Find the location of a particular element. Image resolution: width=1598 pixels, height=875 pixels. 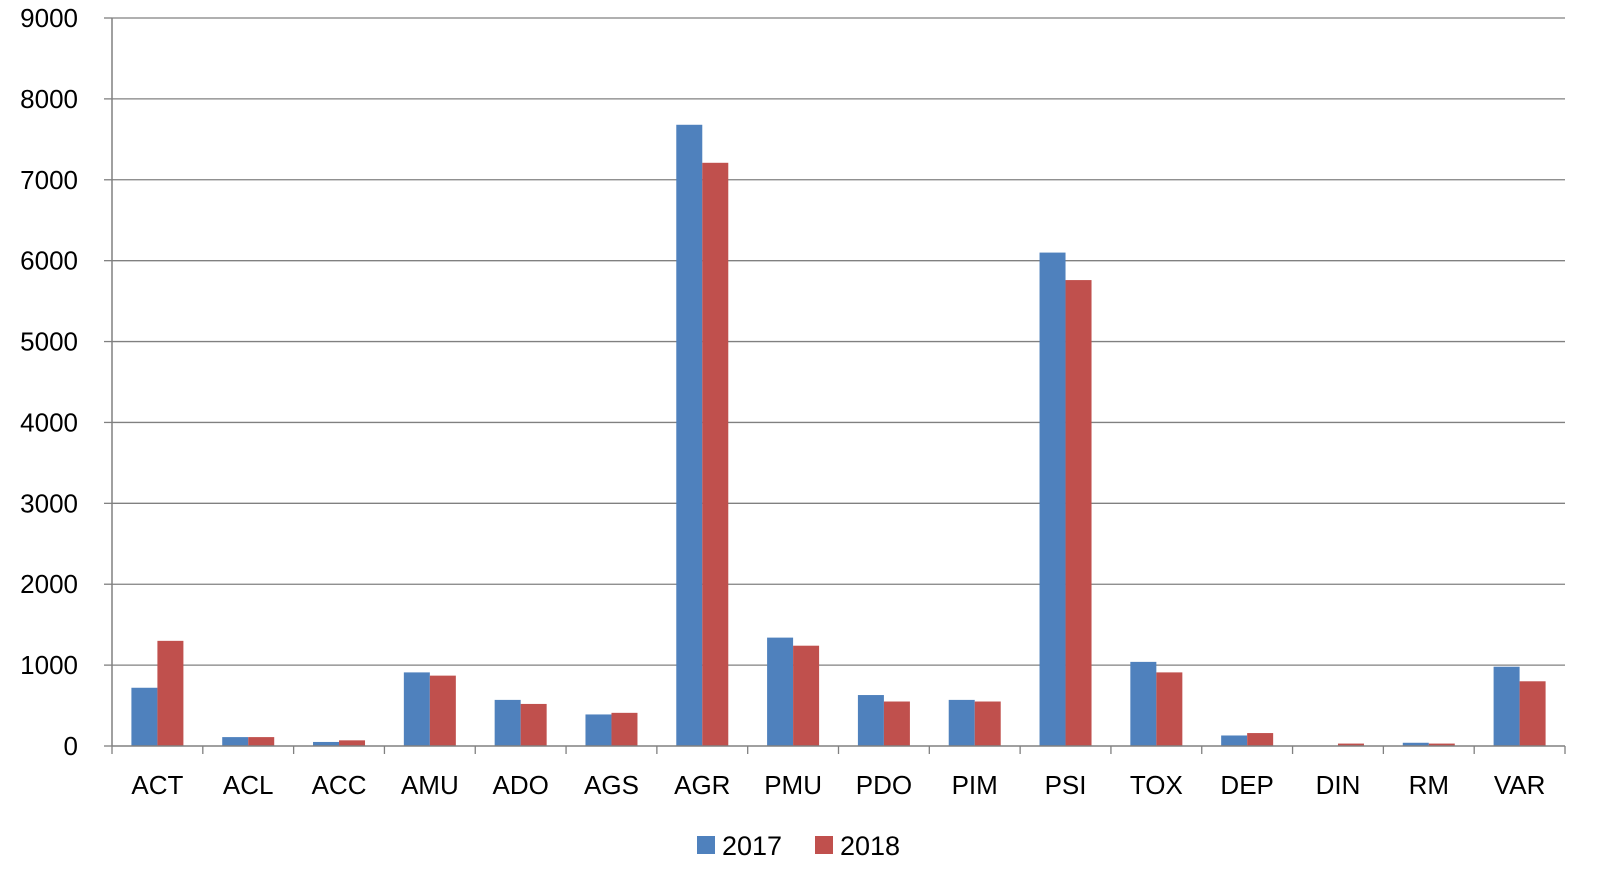

y-tick-label: 3000 is located at coordinates (49, 503).